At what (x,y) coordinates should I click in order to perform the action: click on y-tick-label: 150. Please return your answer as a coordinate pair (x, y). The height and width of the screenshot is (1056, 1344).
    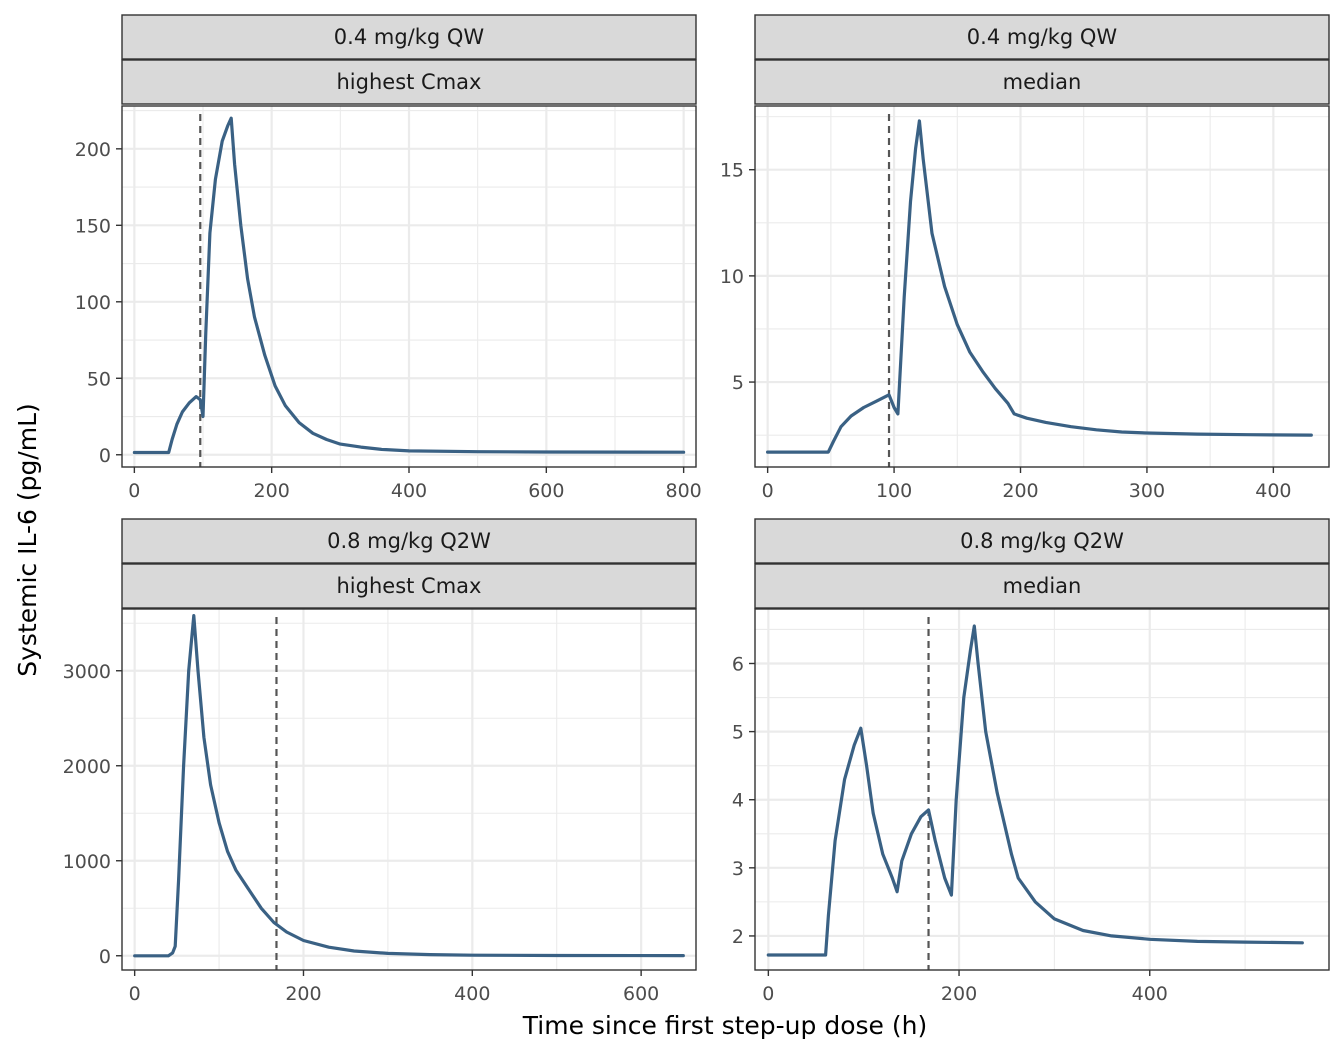
    Looking at the image, I should click on (93, 226).